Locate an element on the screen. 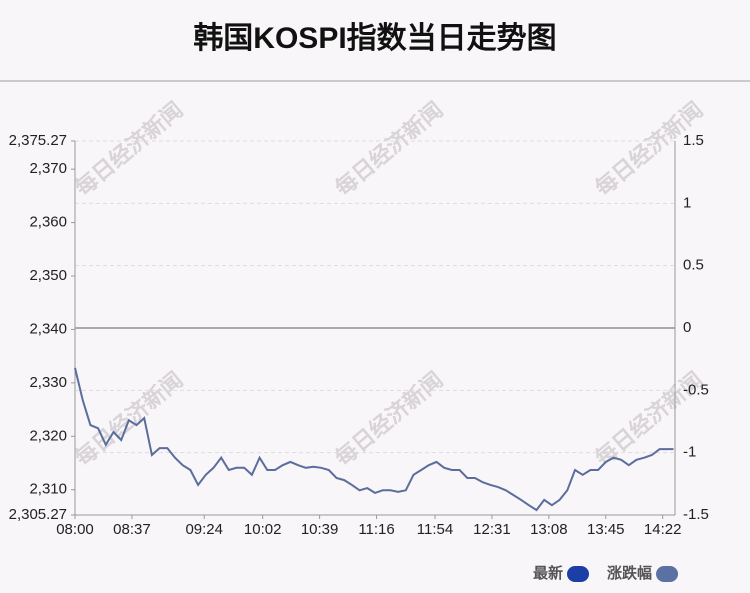 This screenshot has height=593, width=750. x-tick-label: 13:45 is located at coordinates (606, 529).